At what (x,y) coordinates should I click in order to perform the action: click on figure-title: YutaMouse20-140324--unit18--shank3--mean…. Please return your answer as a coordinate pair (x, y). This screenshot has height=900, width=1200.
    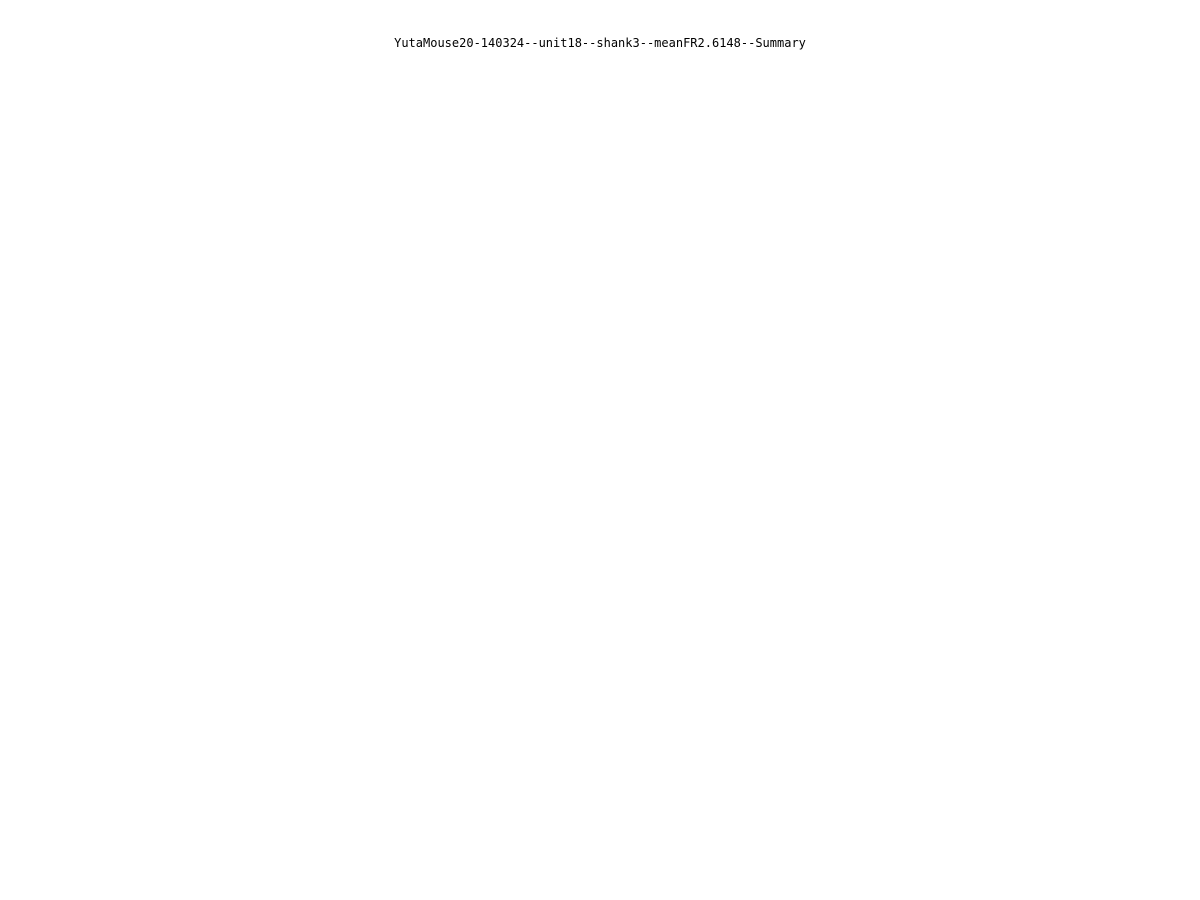
    Looking at the image, I should click on (600, 43).